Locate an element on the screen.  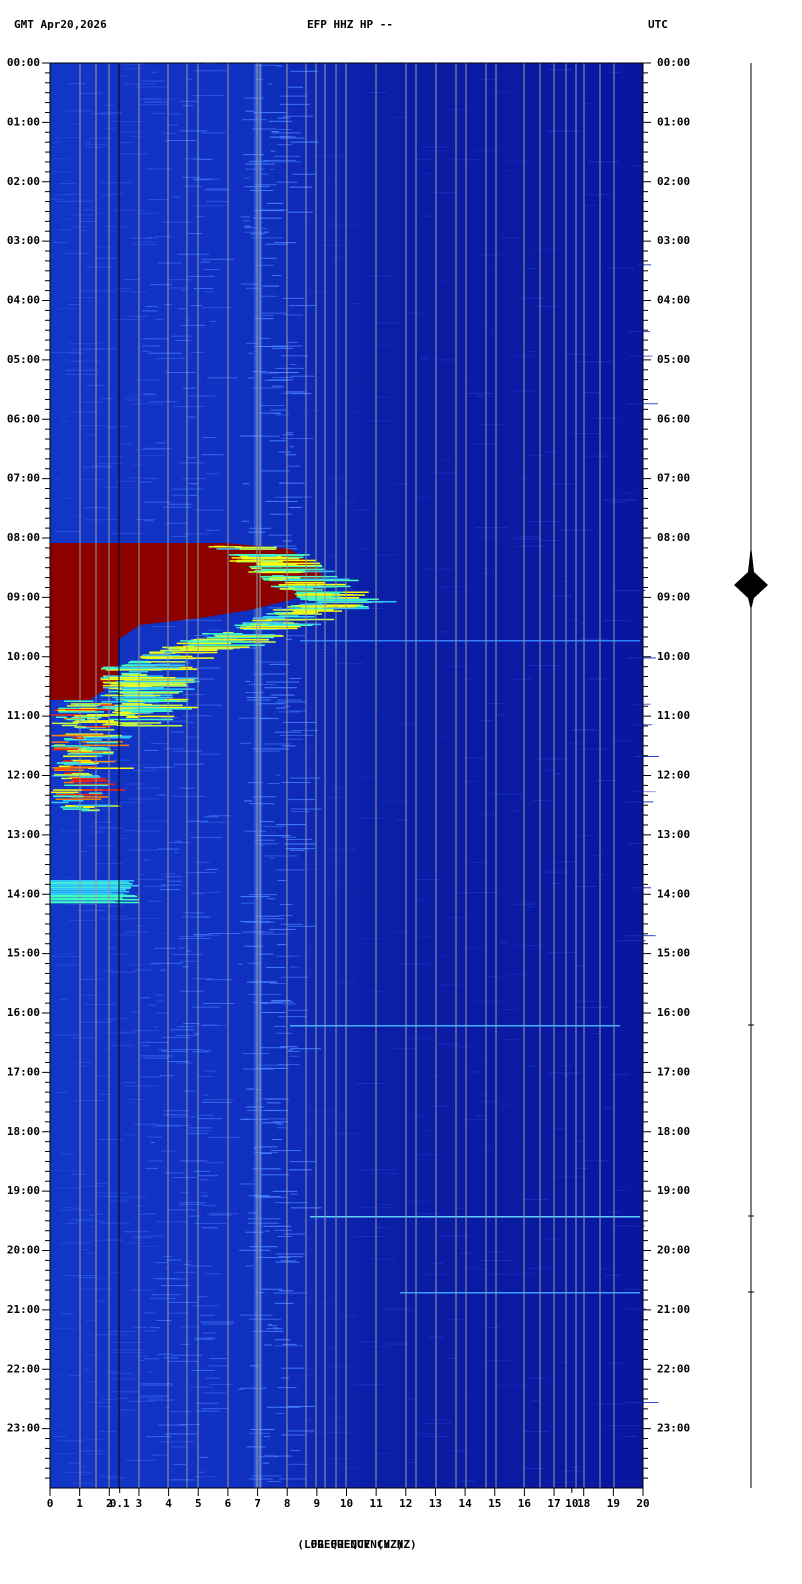
y-tick-label-right: 16:00 is located at coordinates (673, 1012).